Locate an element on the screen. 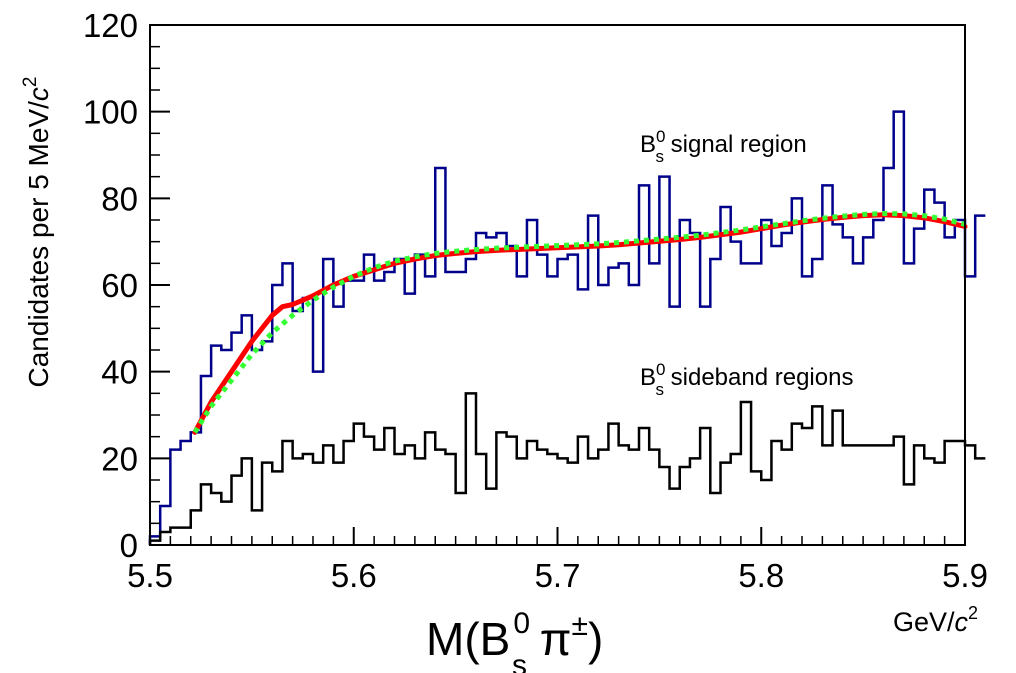  annotation-sideband-sup: 0 is located at coordinates (660, 369).